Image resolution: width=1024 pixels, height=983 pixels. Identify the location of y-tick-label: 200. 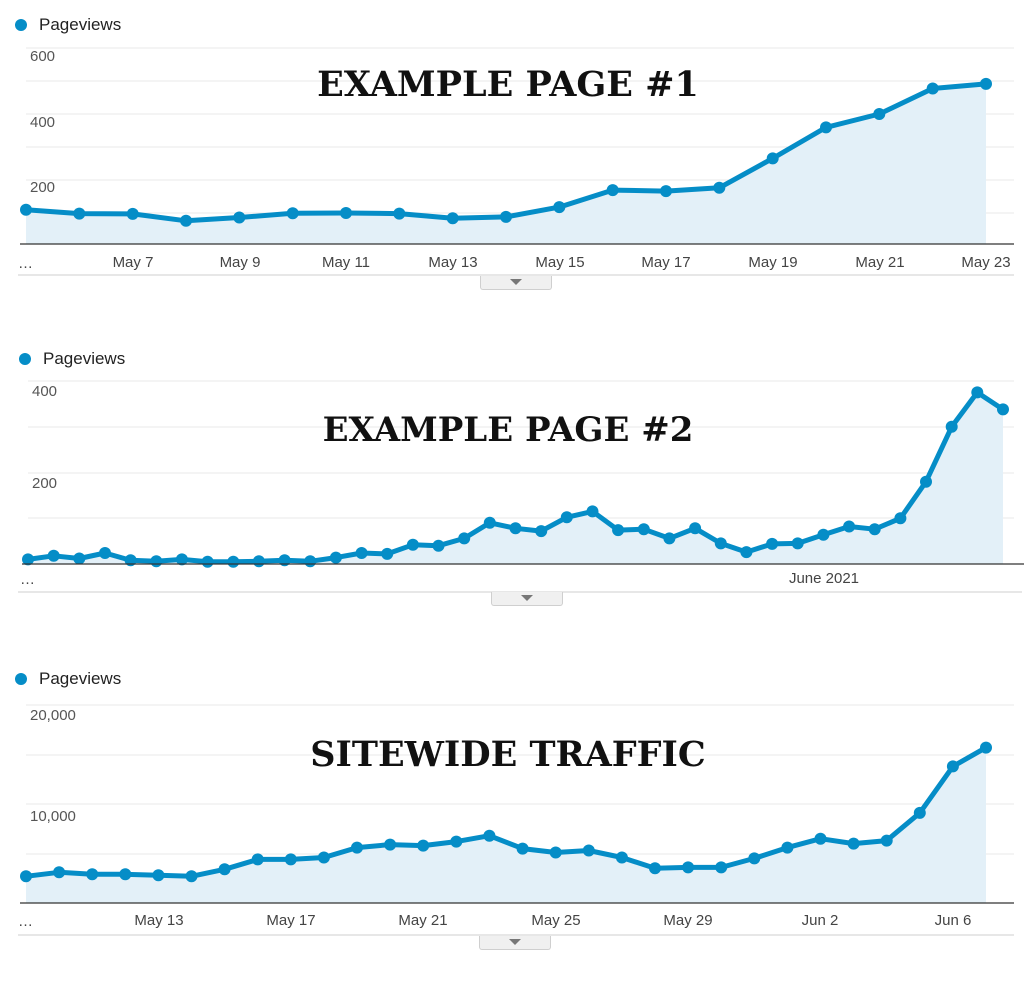
(42, 187).